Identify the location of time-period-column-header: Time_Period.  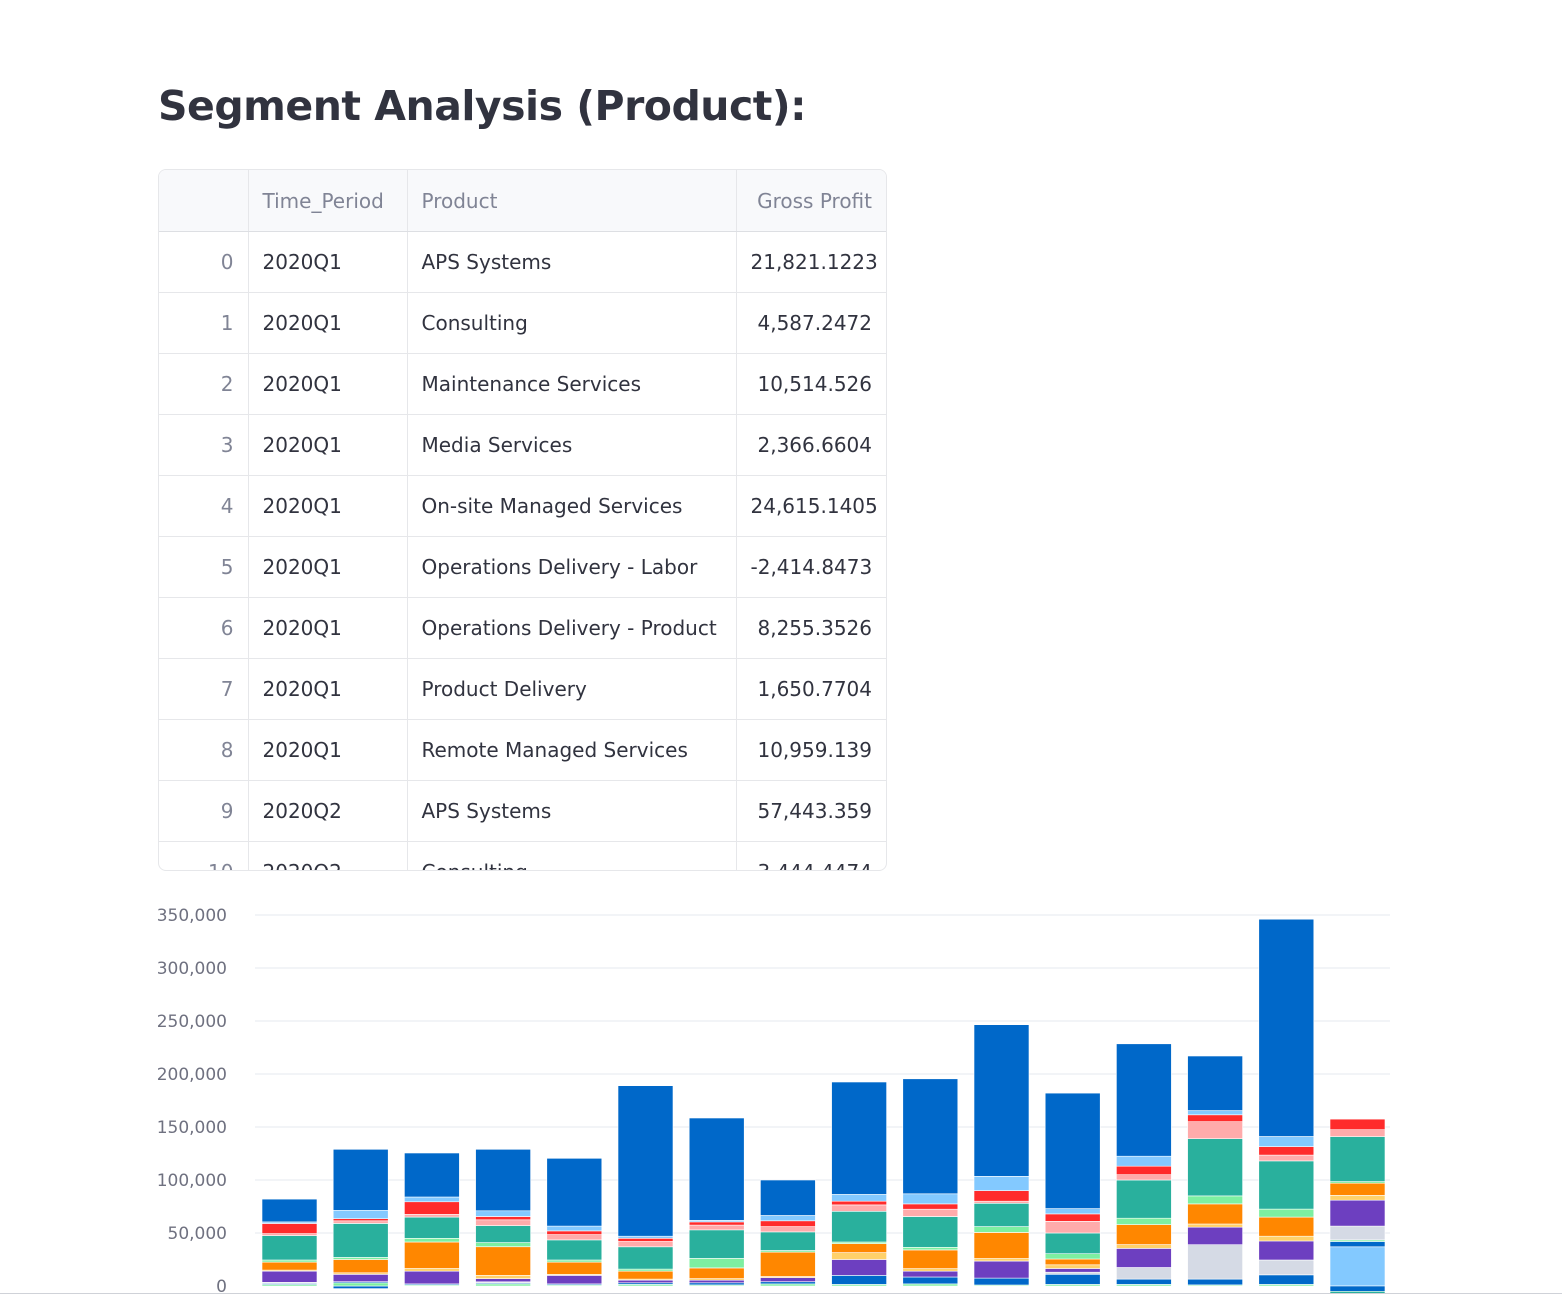
(328, 201).